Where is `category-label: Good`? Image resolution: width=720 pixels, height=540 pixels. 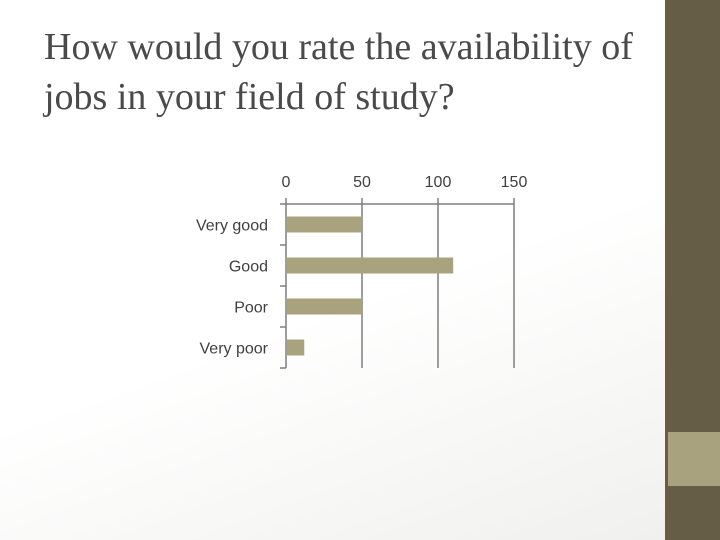 category-label: Good is located at coordinates (248, 267).